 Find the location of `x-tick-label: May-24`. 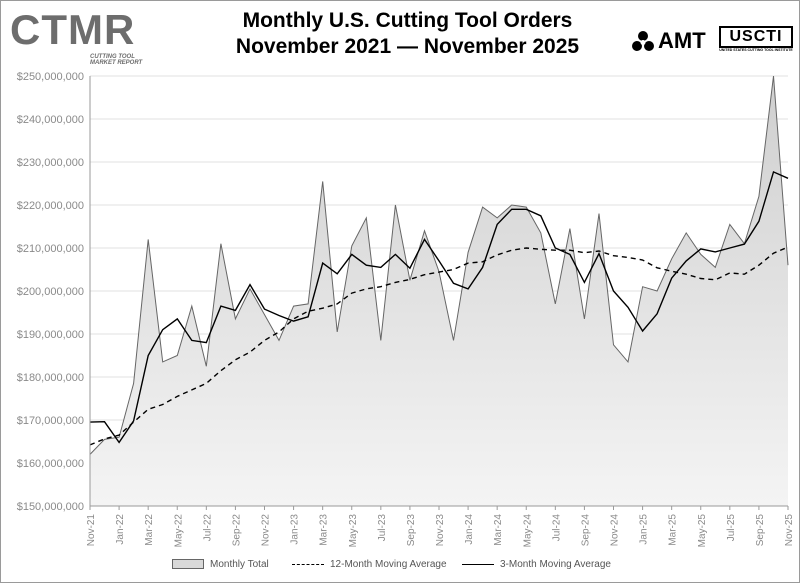

x-tick-label: May-24 is located at coordinates (527, 531).